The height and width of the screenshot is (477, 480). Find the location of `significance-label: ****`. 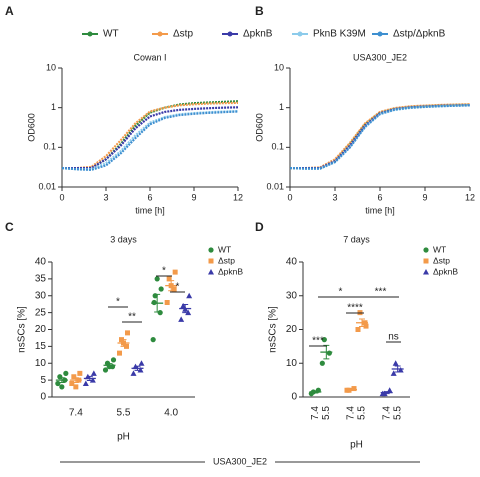

significance-label: **** is located at coordinates (355, 308).